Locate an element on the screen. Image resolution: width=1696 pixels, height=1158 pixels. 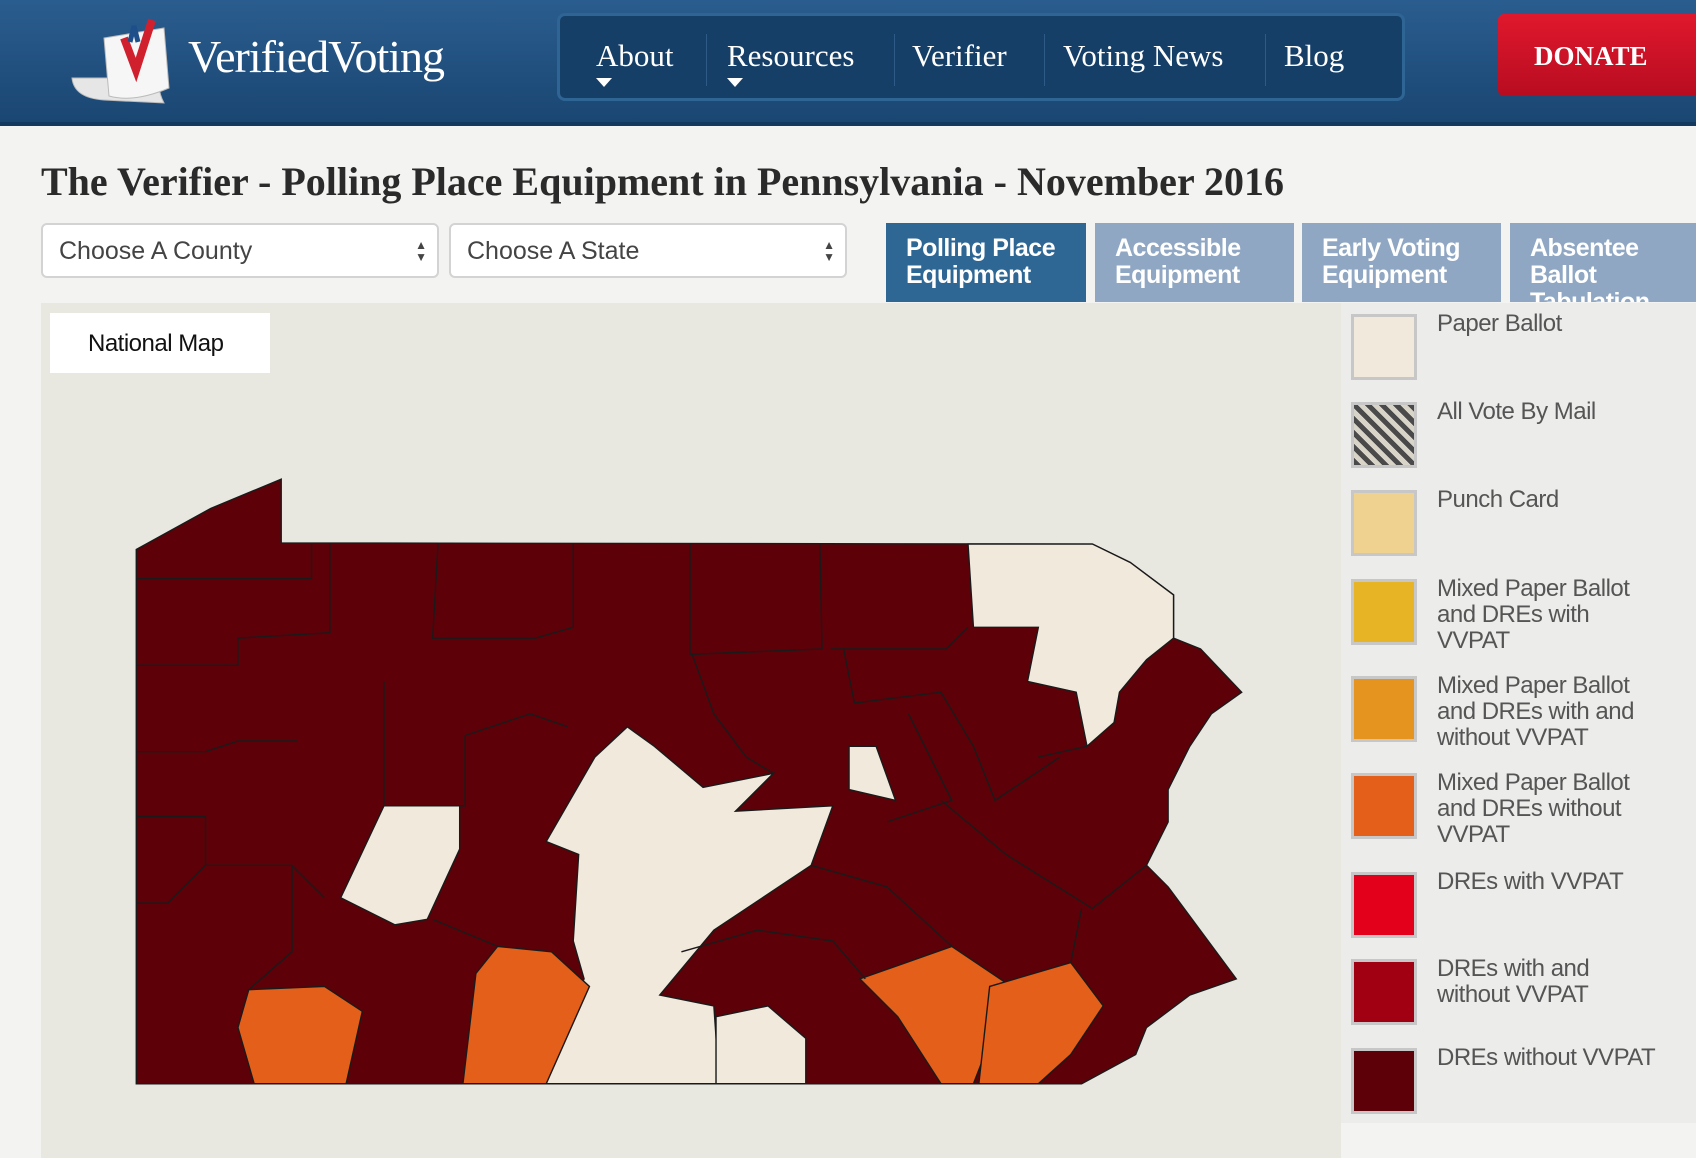
tab: Early Voting Equipment is located at coordinates (1401, 262).